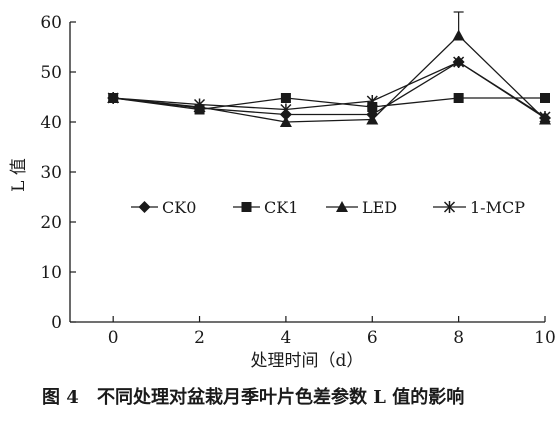 This screenshot has height=436, width=559. I want to click on series-line-ck0, so click(329, 90).